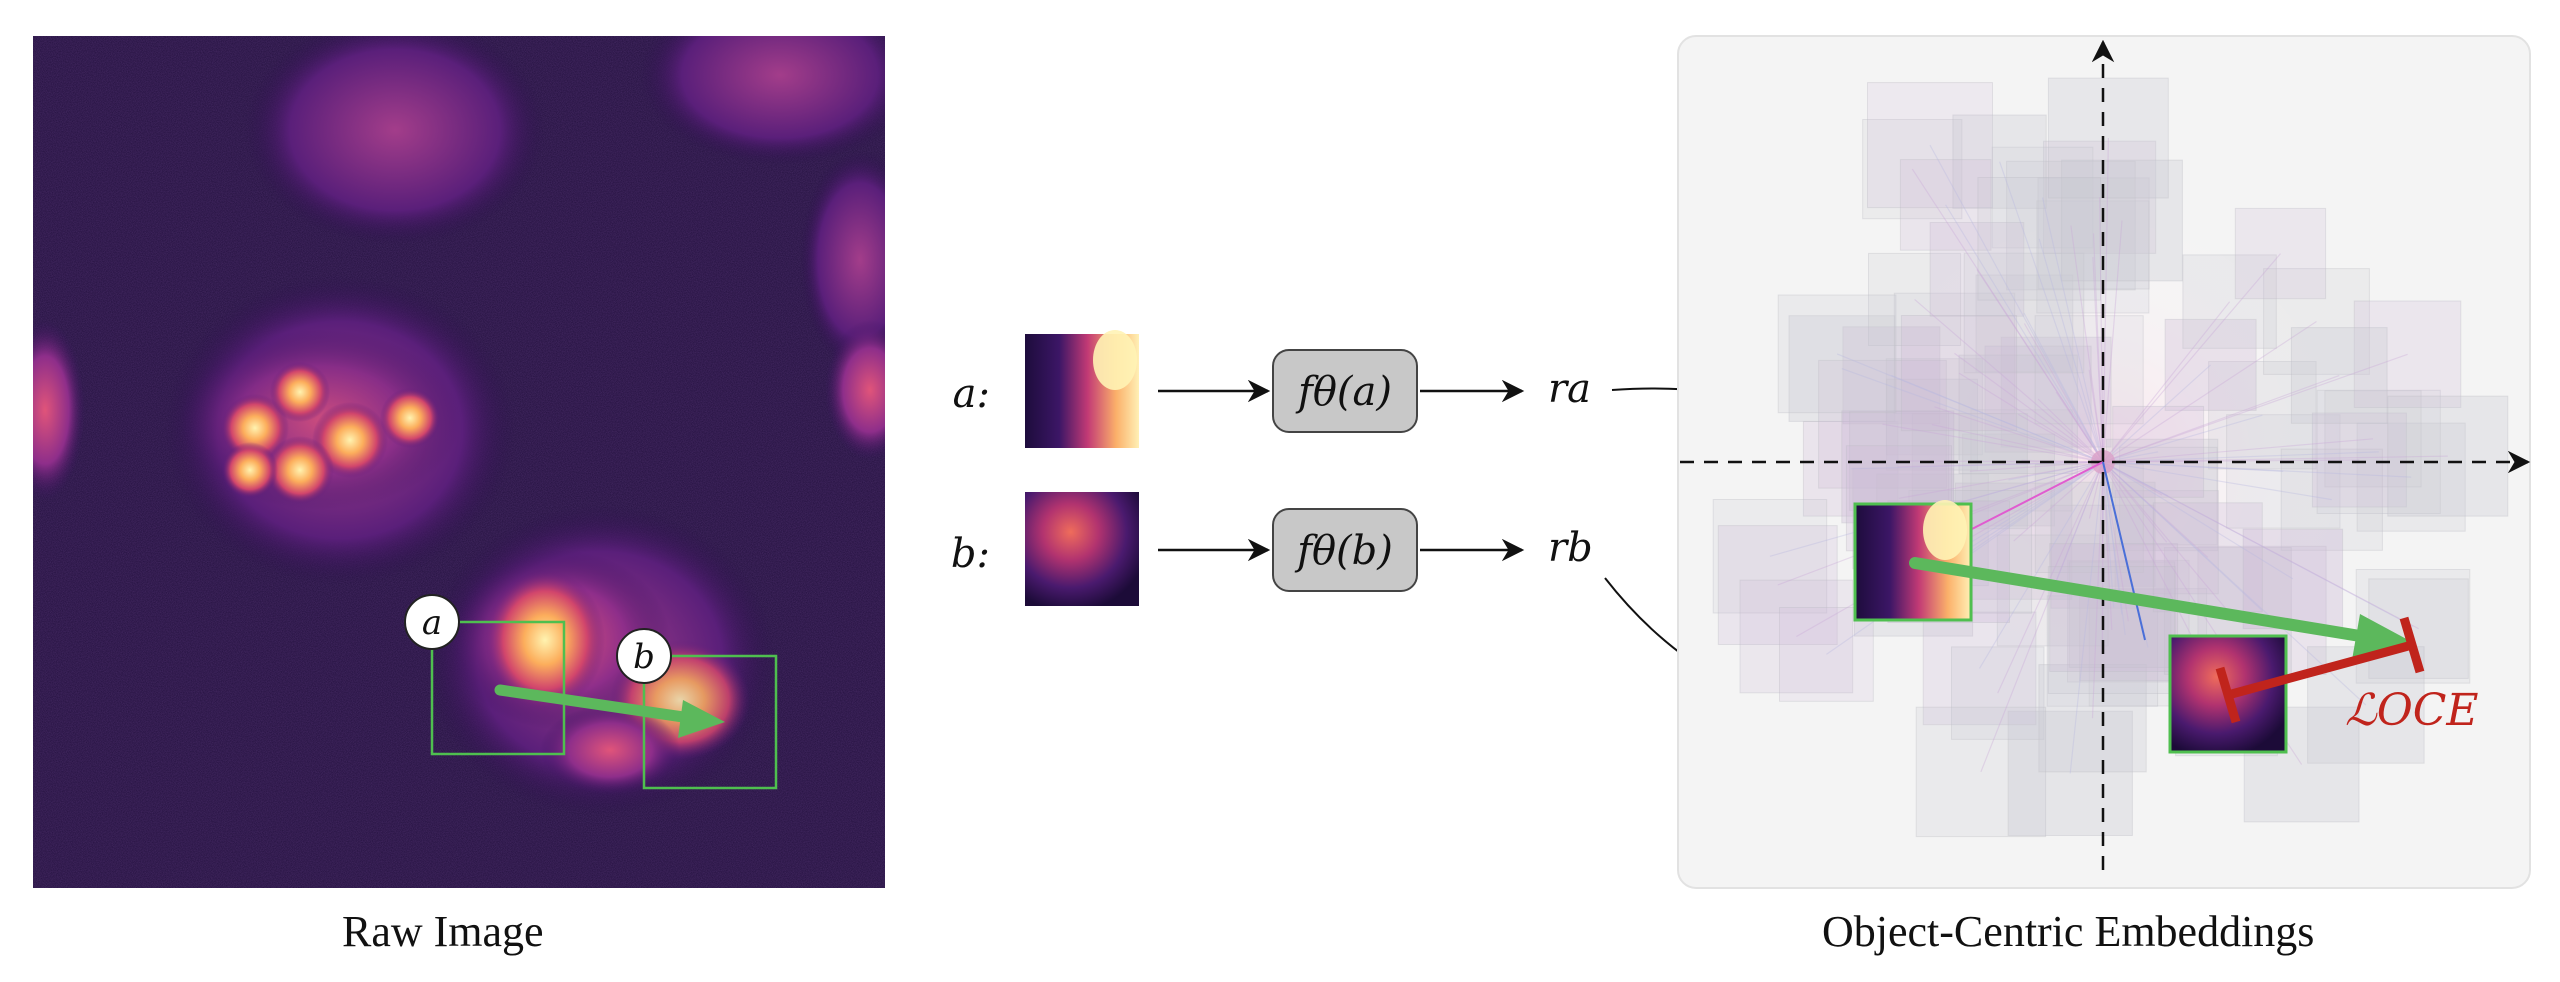 This screenshot has width=2560, height=982. I want to click on input-label-a: a:, so click(971, 394).